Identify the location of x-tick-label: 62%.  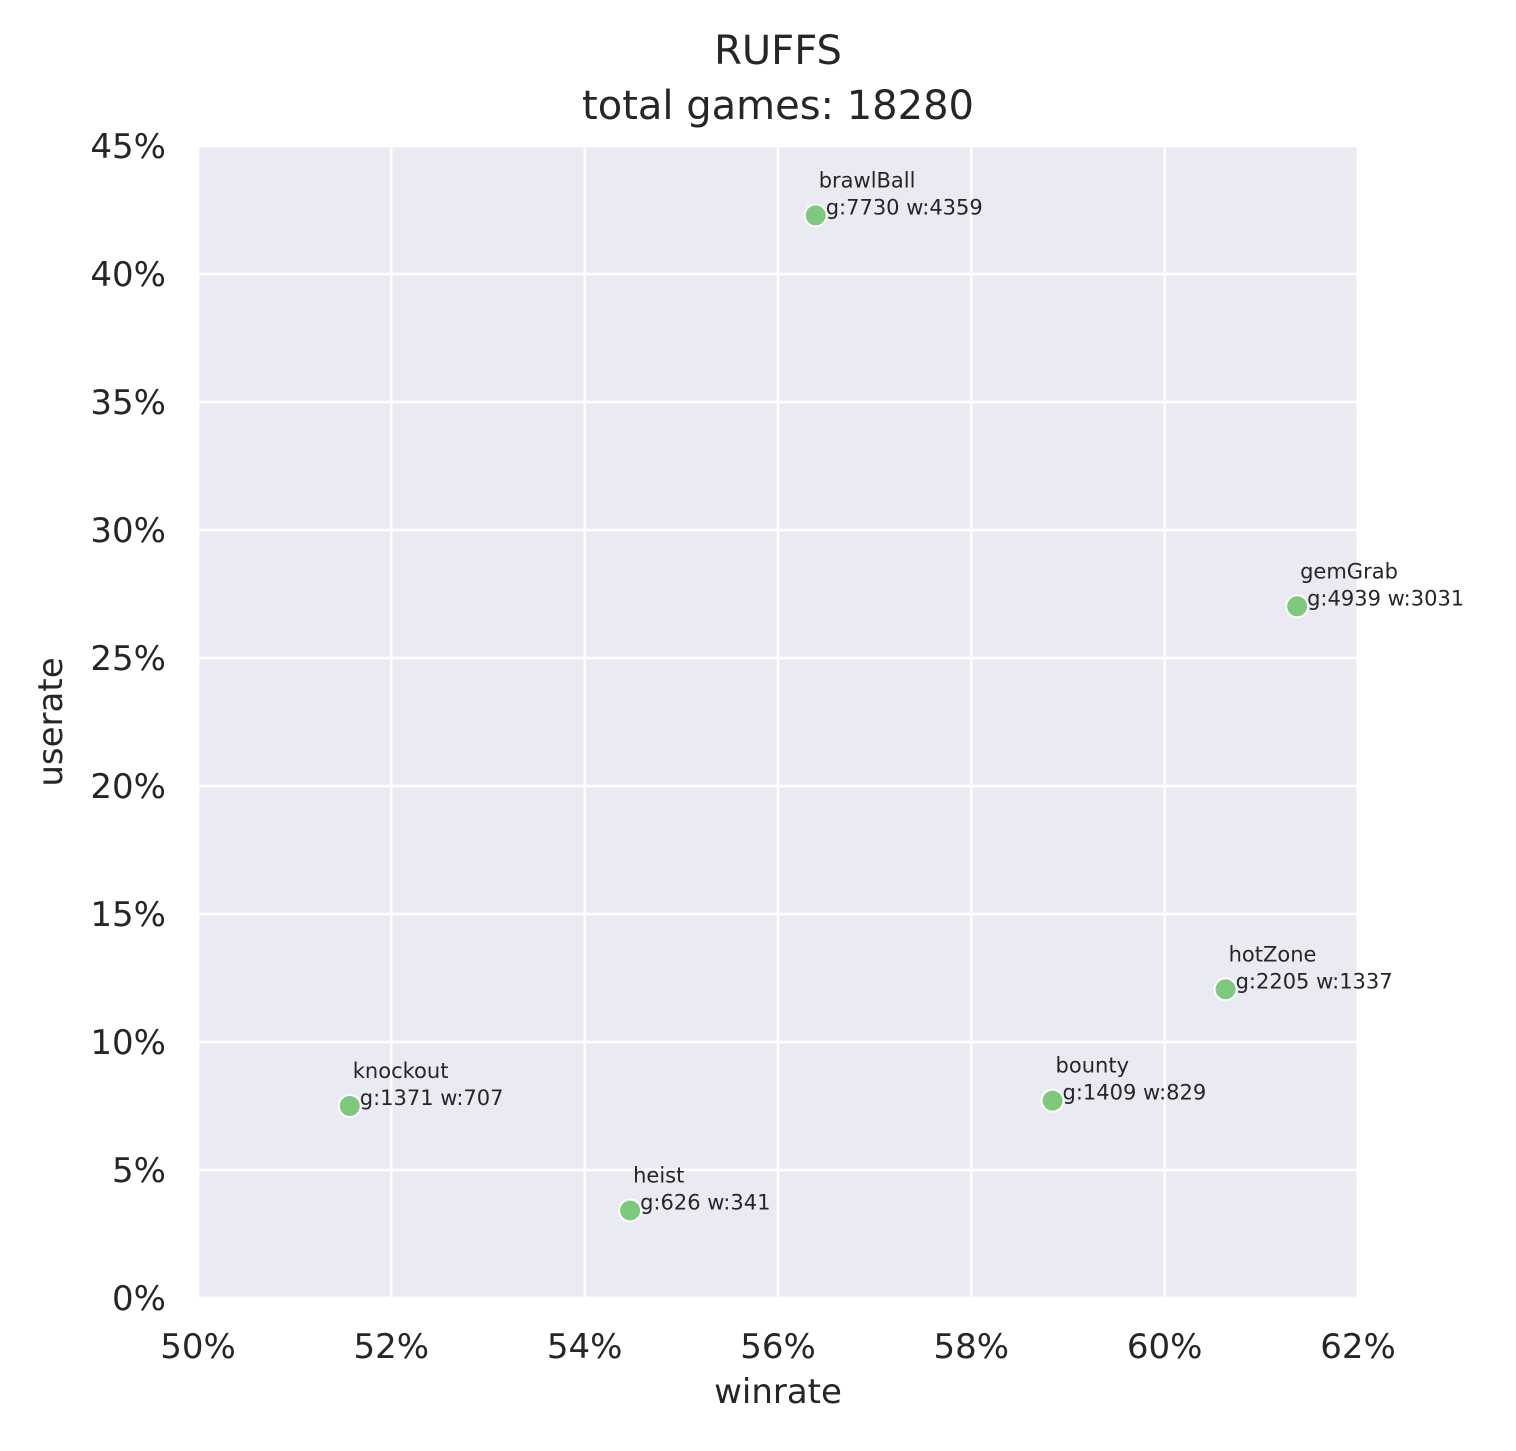
(1358, 1347).